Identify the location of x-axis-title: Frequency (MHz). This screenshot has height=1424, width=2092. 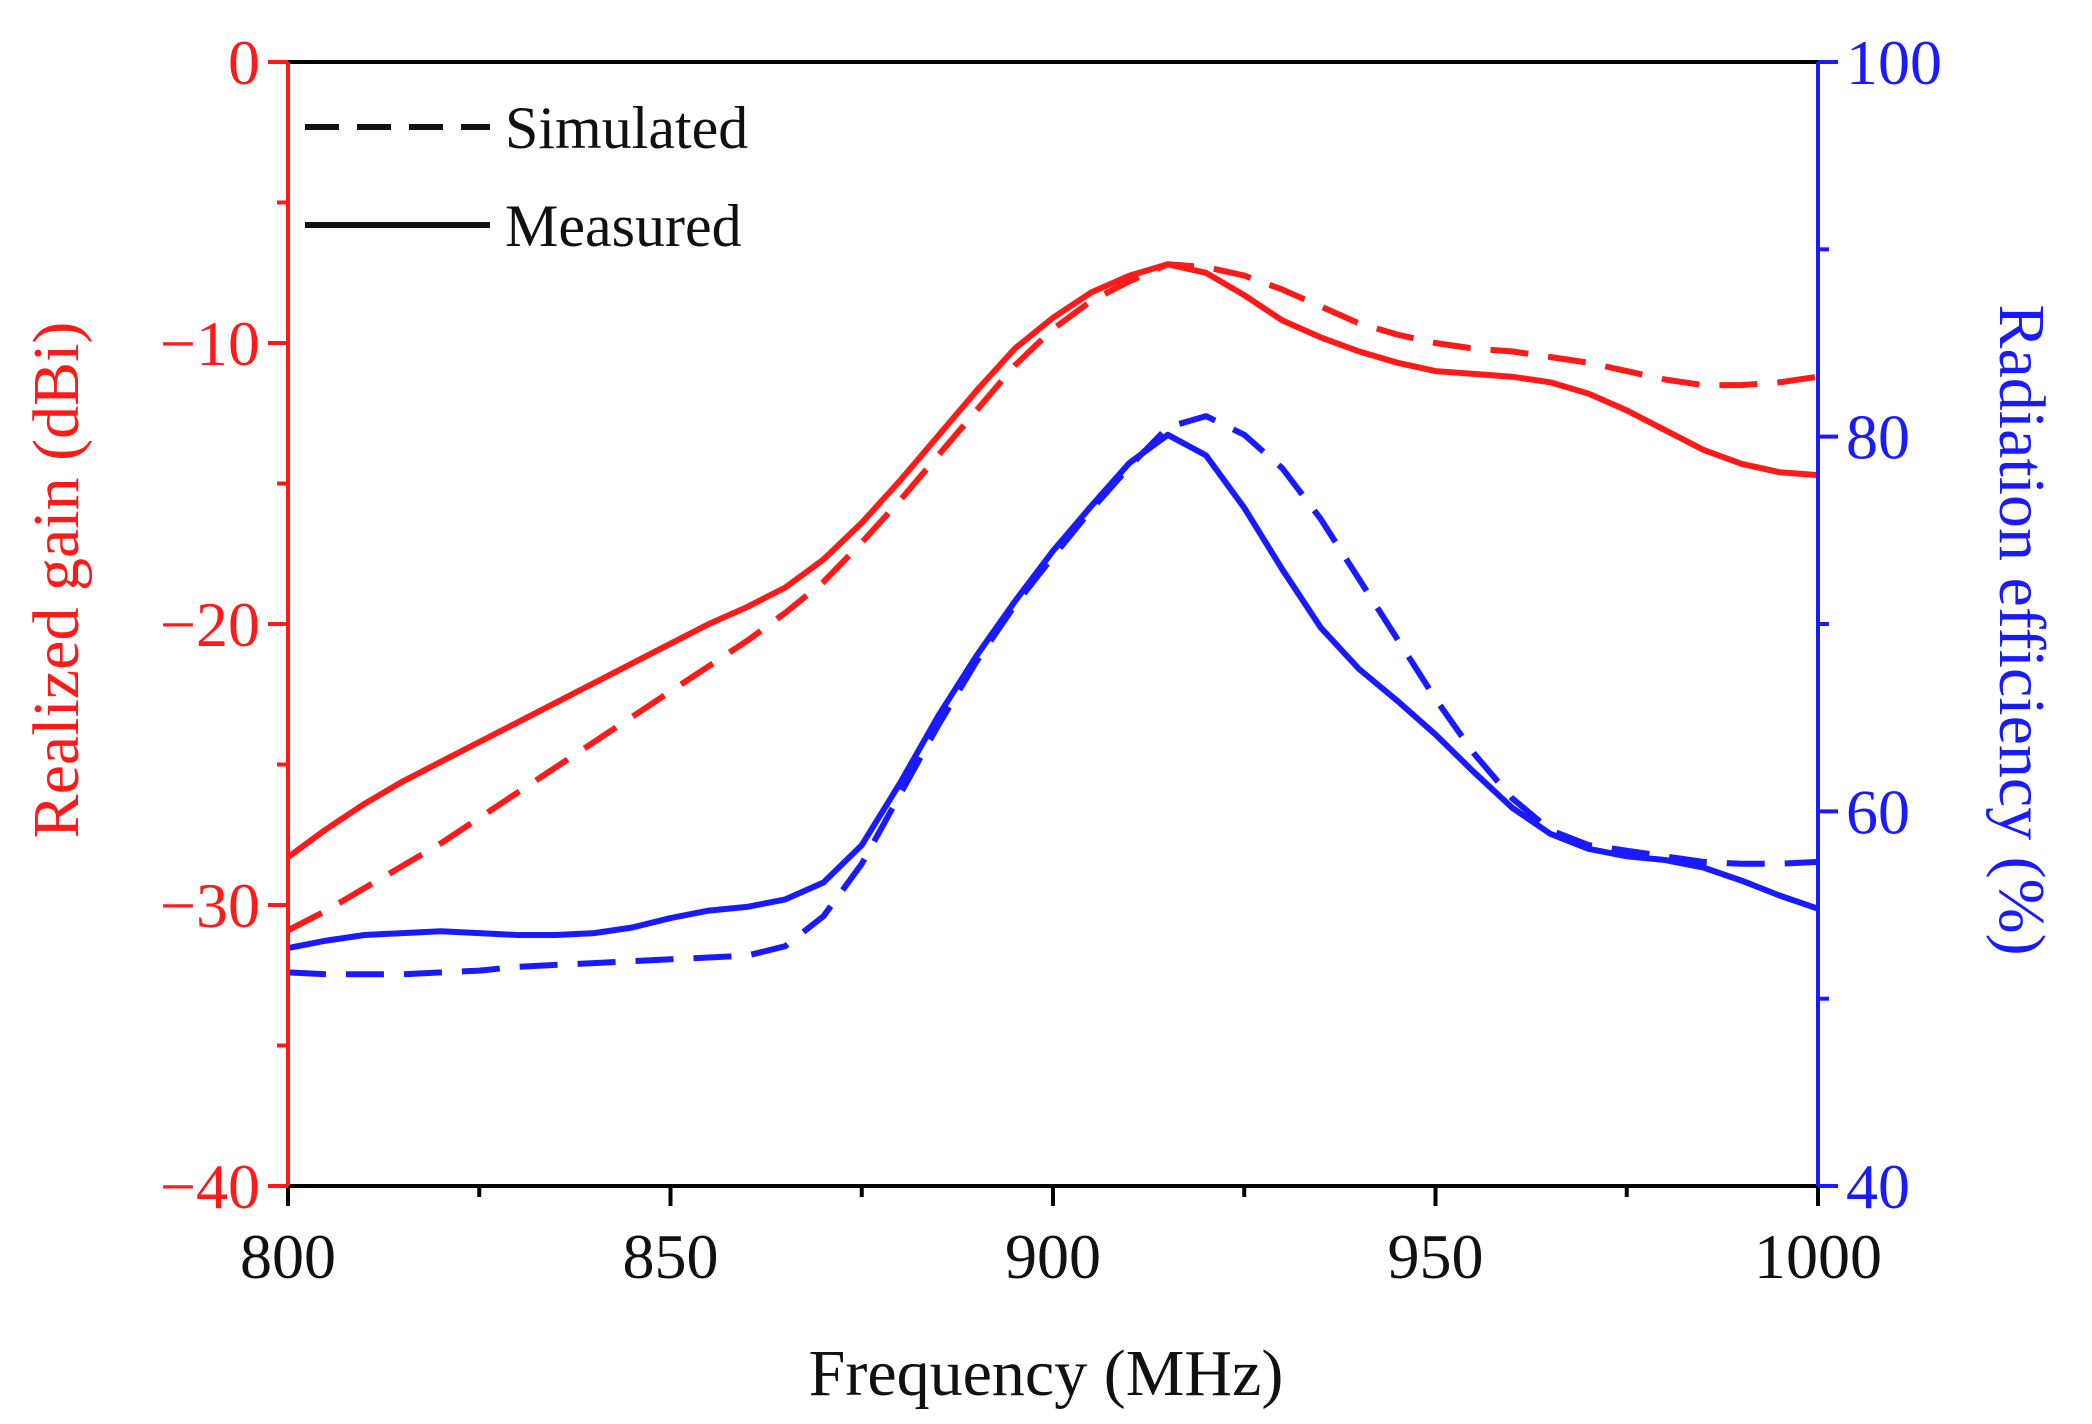
(1046, 1373).